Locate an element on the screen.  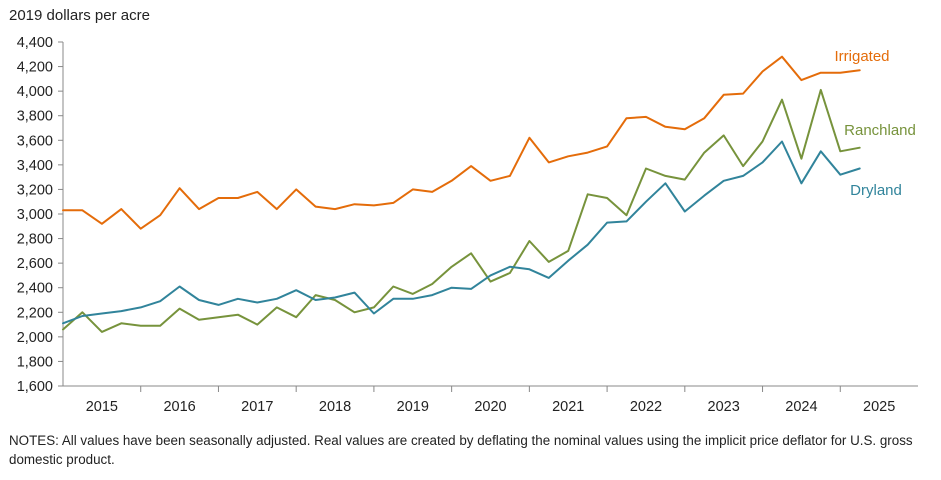
x-tick-label-2018: 2018 is located at coordinates (335, 407).